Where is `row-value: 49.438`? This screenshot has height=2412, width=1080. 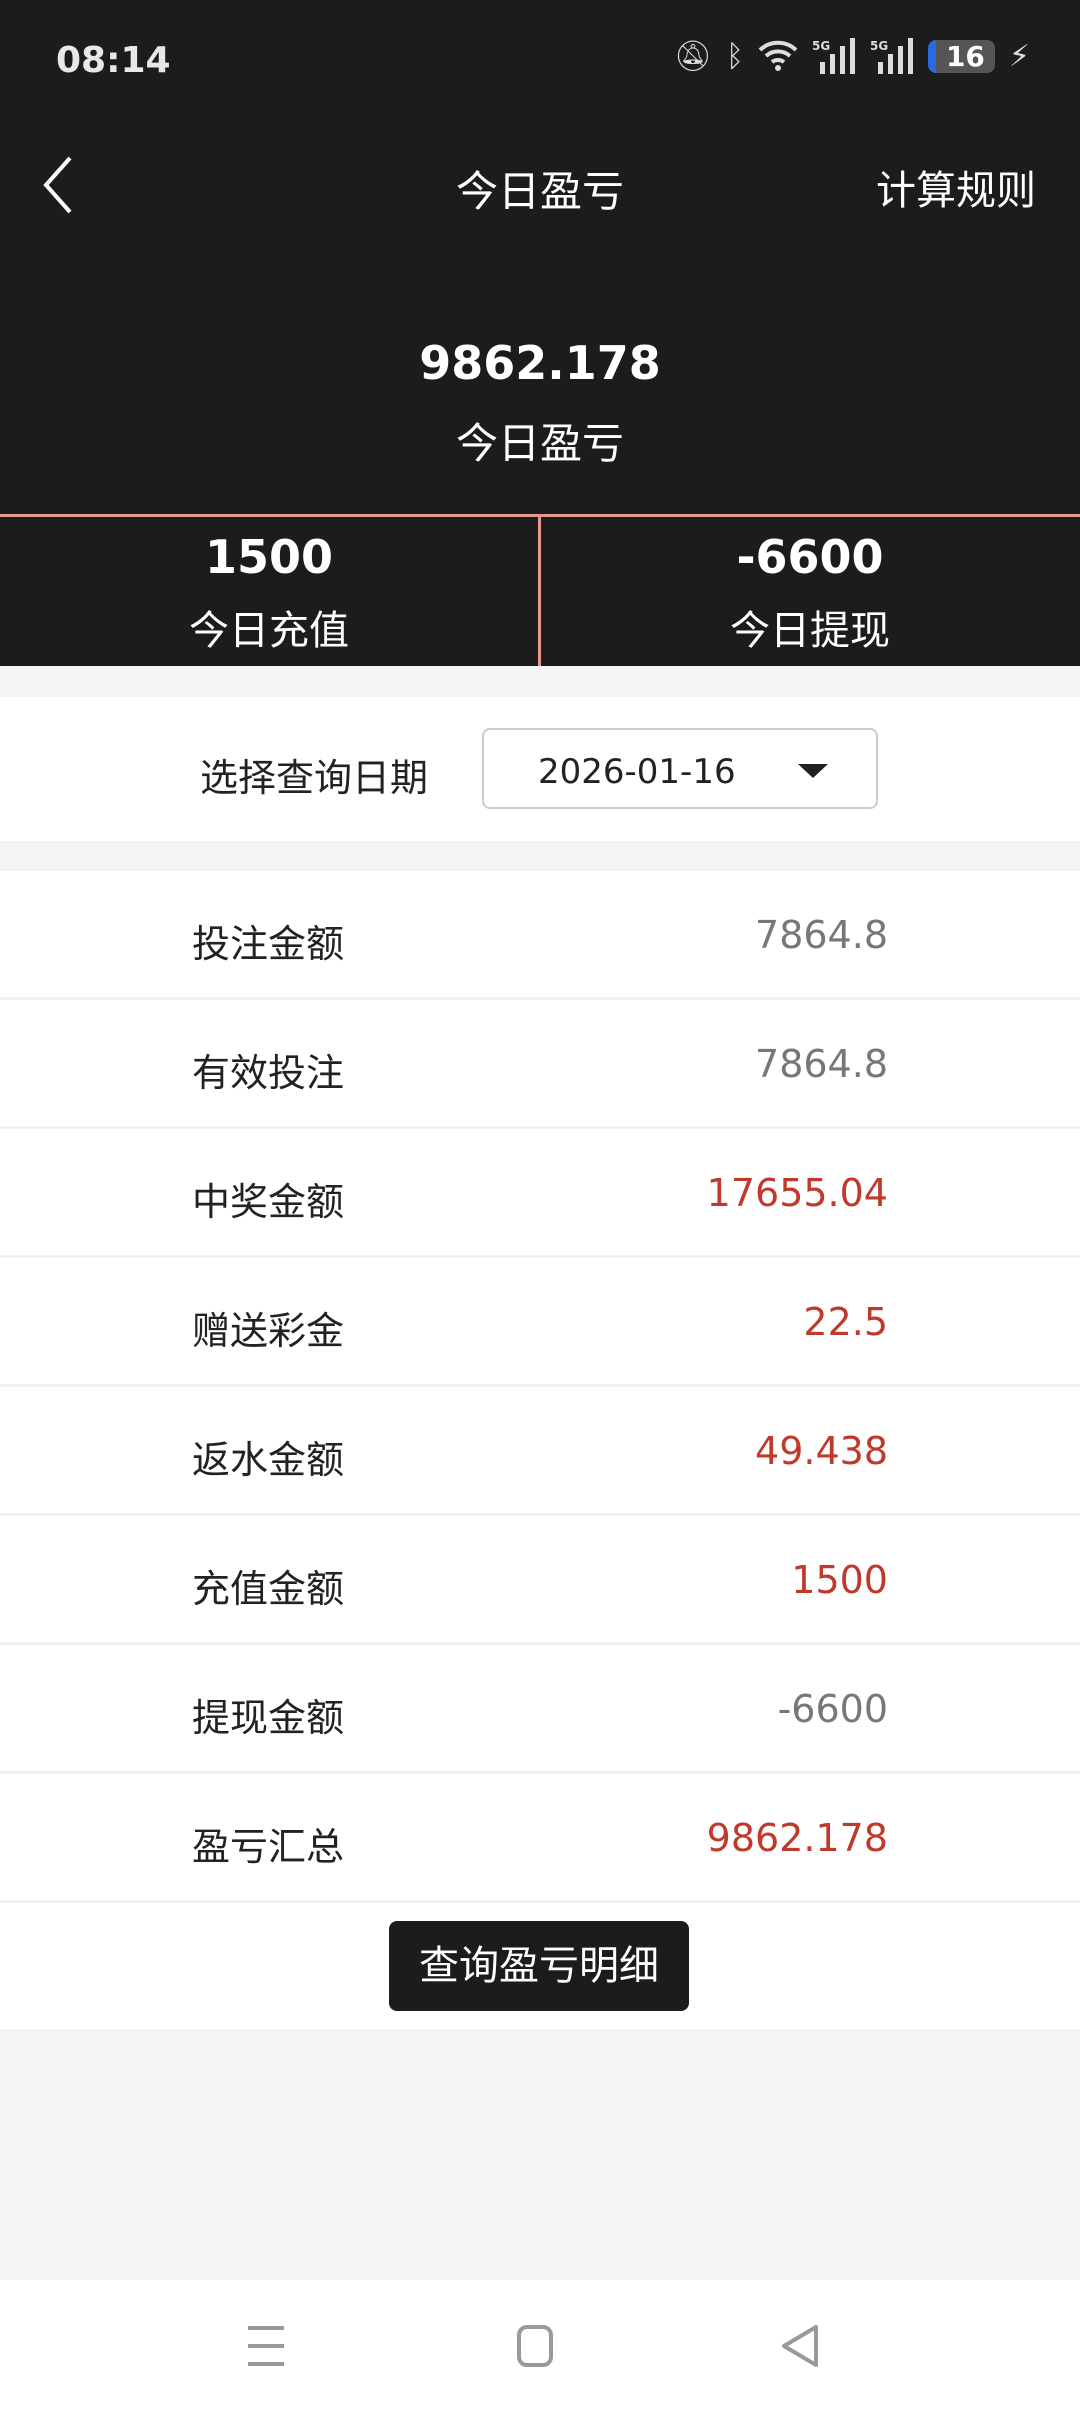
row-value: 49.438 is located at coordinates (821, 1451).